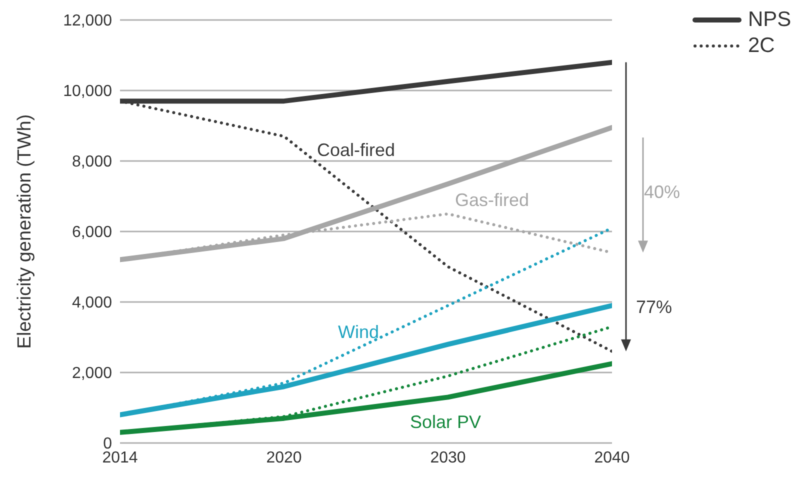 This screenshot has width=807, height=479. Describe the element at coordinates (87, 91) in the screenshot. I see `y-tick-label: 10,000` at that location.